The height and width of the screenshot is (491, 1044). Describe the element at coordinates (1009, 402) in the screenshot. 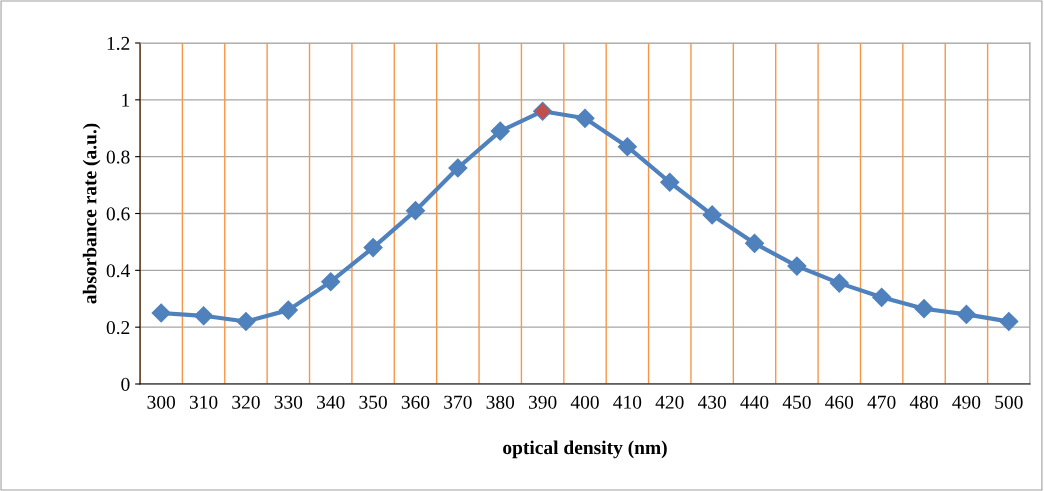

I see `x-tick-label: 500` at that location.